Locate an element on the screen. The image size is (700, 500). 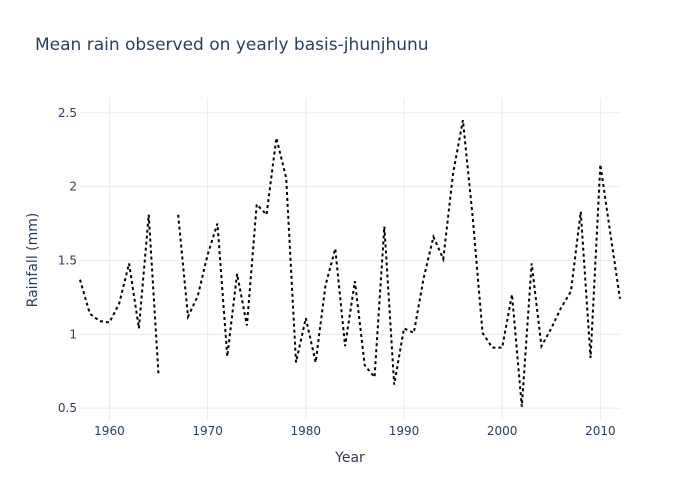
y-tick-labels: 0.5 1 1.5 2 2.5 is located at coordinates (67, 260).